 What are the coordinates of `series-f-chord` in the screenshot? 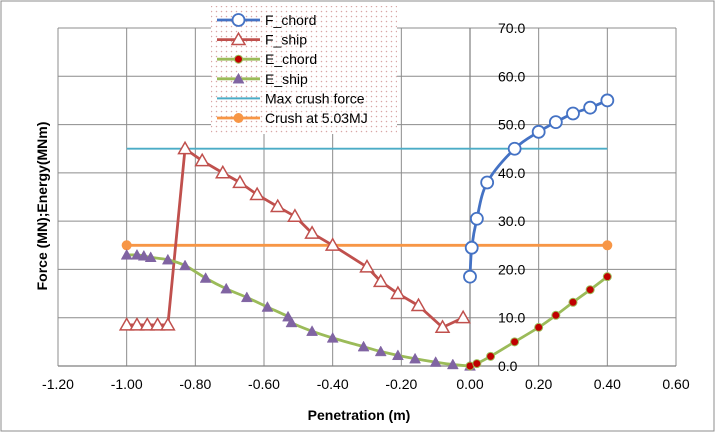 It's located at (539, 188).